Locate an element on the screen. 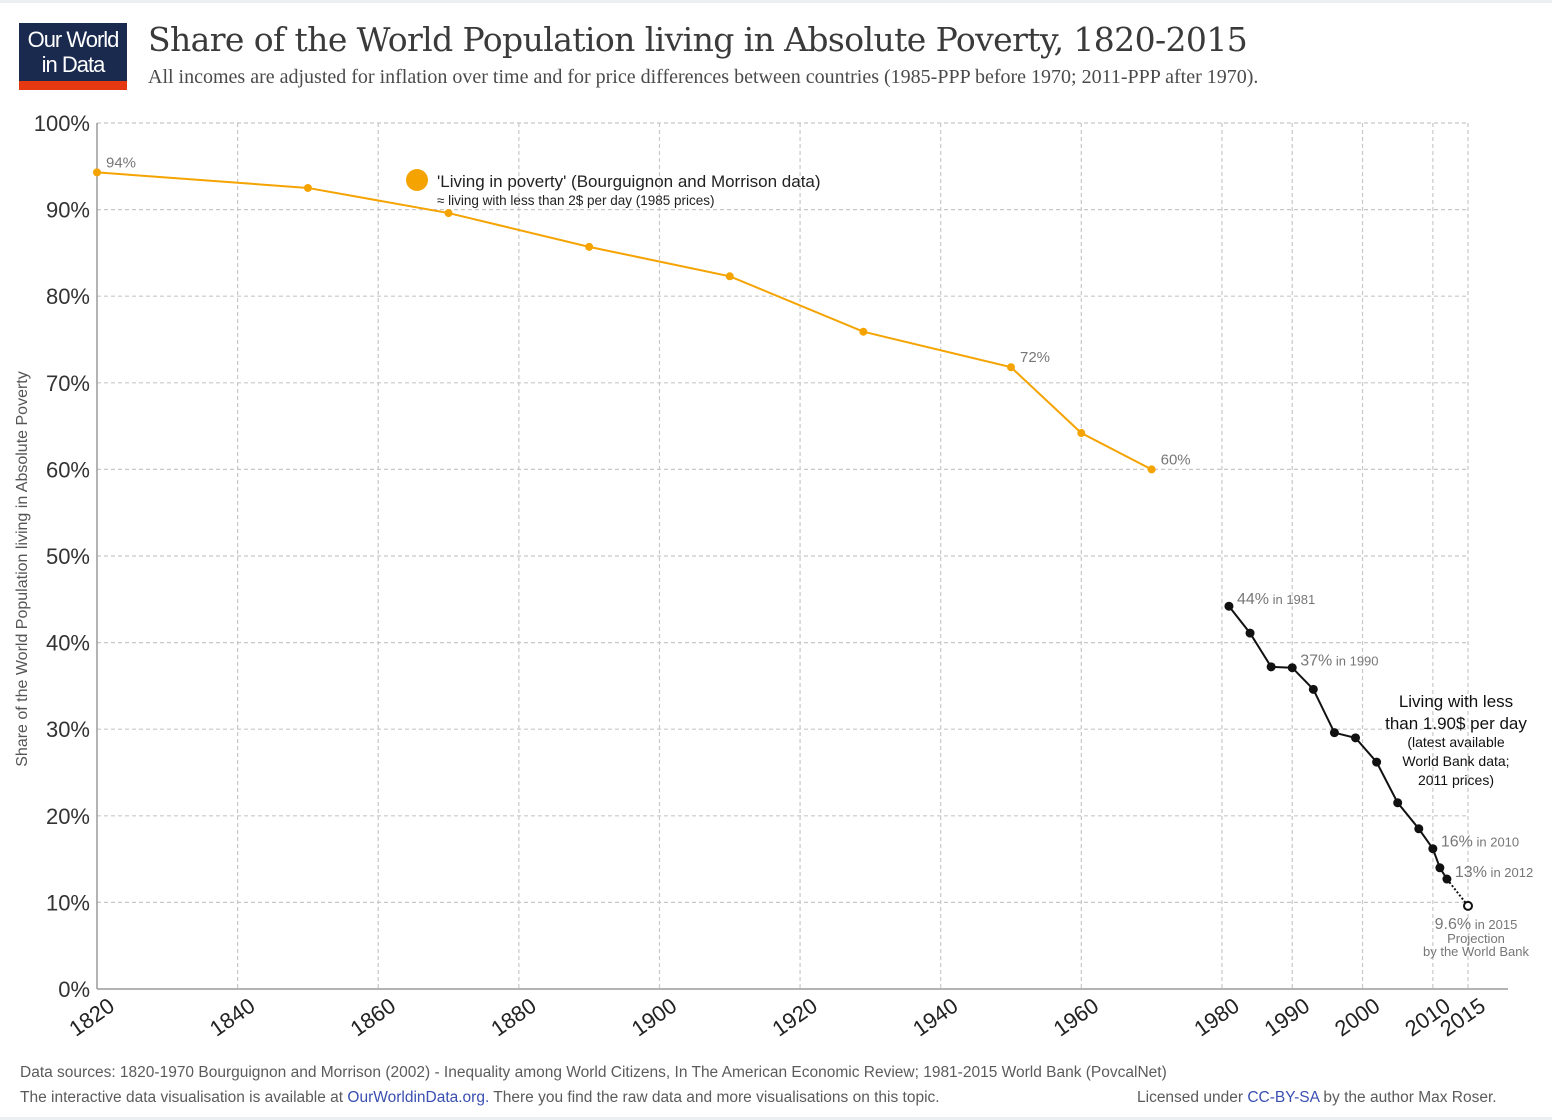 This screenshot has height=1120, width=1552. world-bank-note-line: than 1.90$ per day is located at coordinates (1456, 723).